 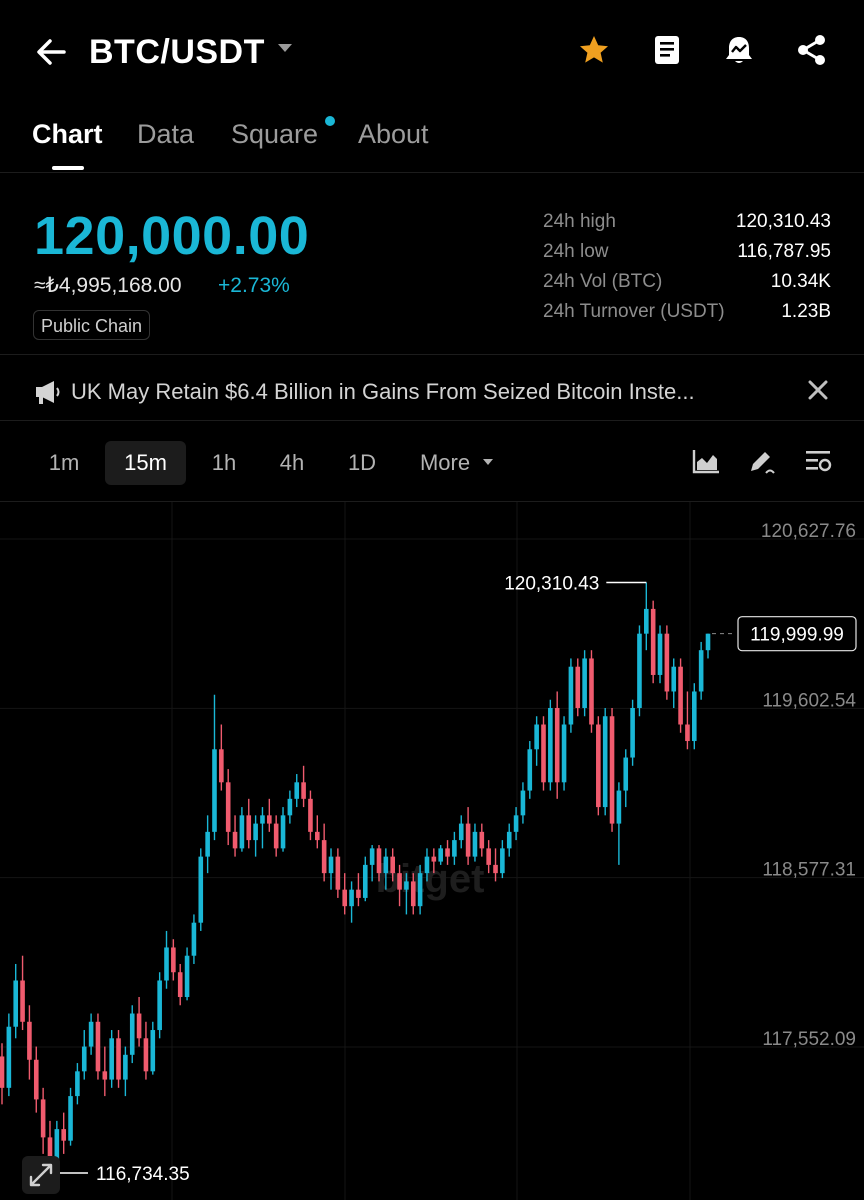 I want to click on interval-1d: 1D, so click(x=362, y=462).